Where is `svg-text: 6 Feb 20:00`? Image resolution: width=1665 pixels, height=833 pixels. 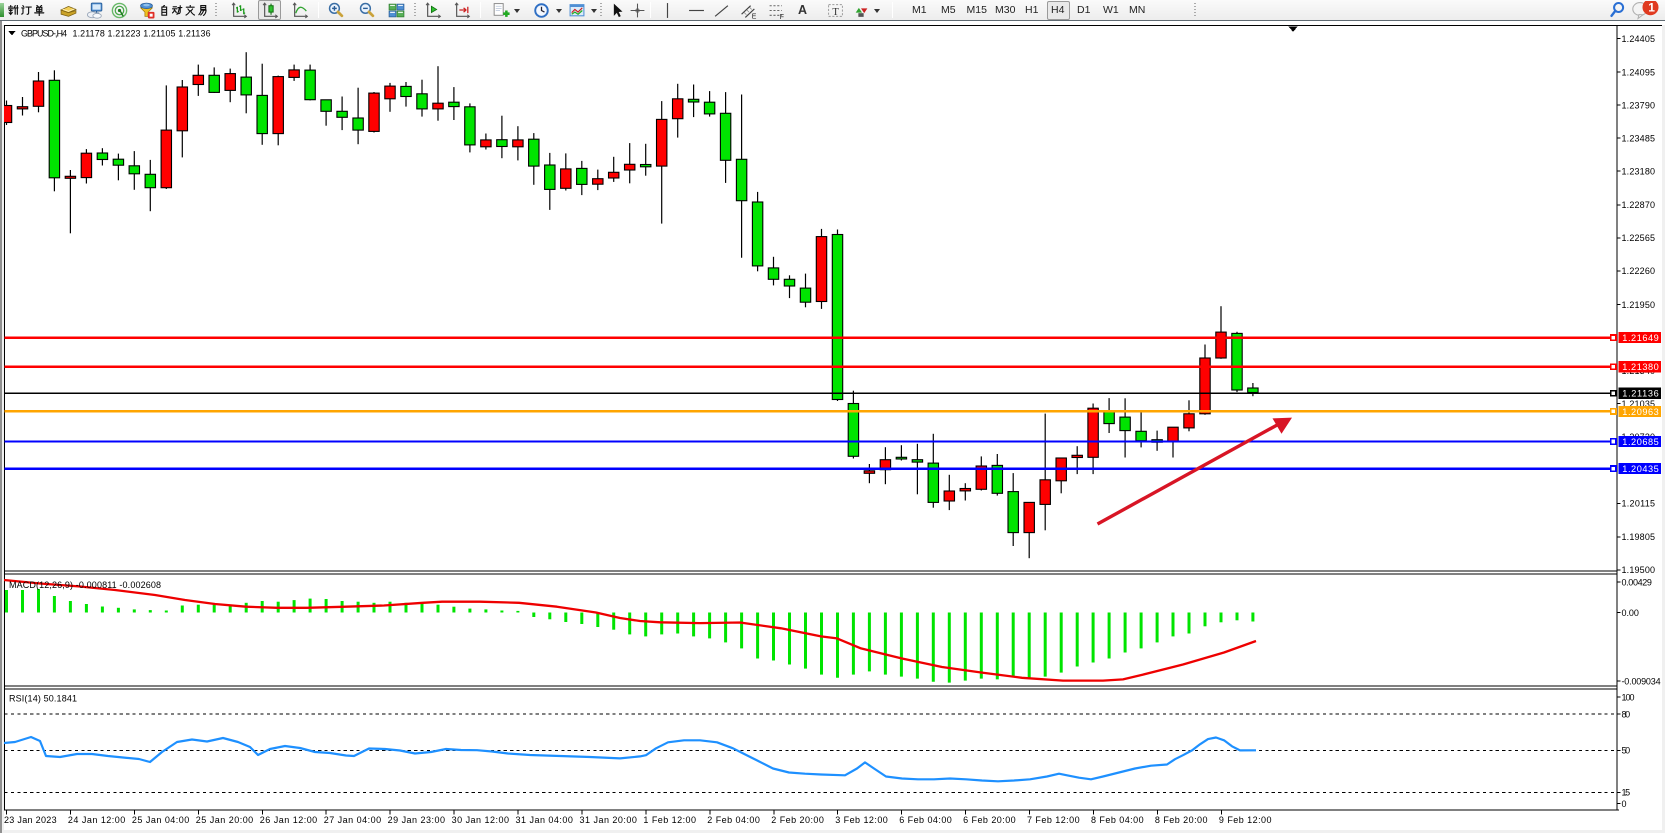
svg-text: 6 Feb 20:00 is located at coordinates (989, 820).